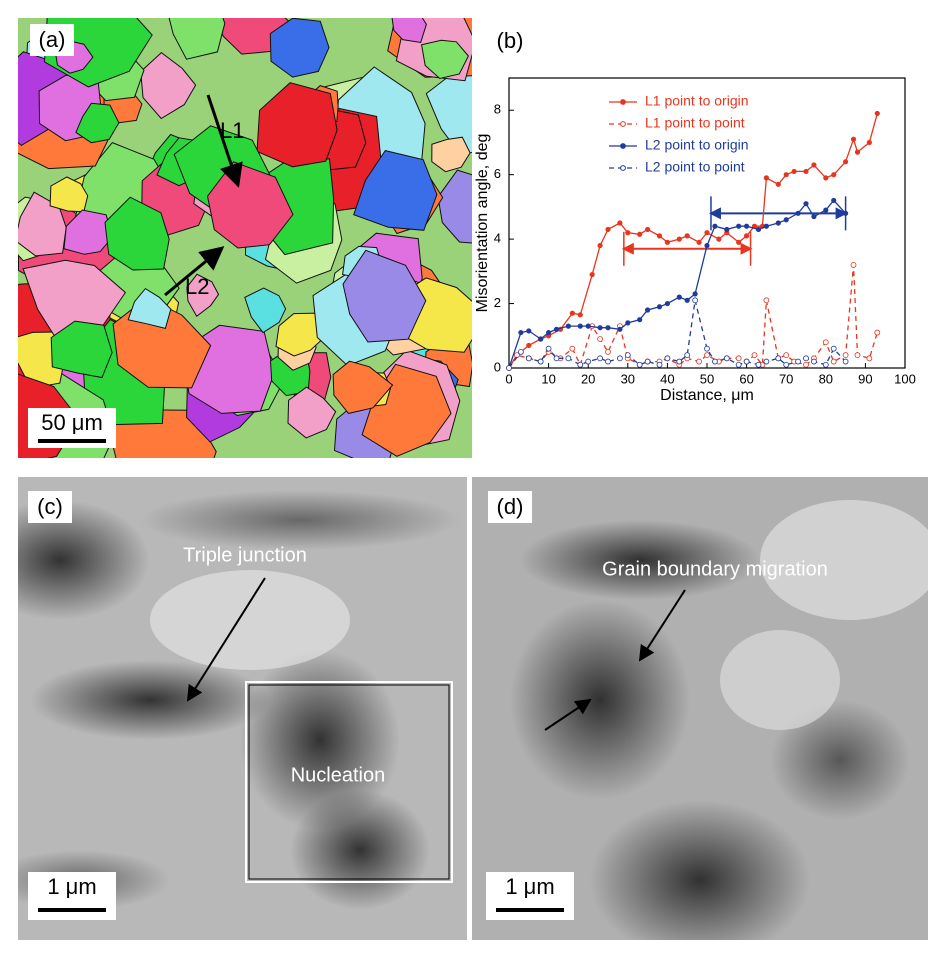 The width and height of the screenshot is (946, 957). Describe the element at coordinates (529, 886) in the screenshot. I see `scale-bar-label: 1 μm` at that location.